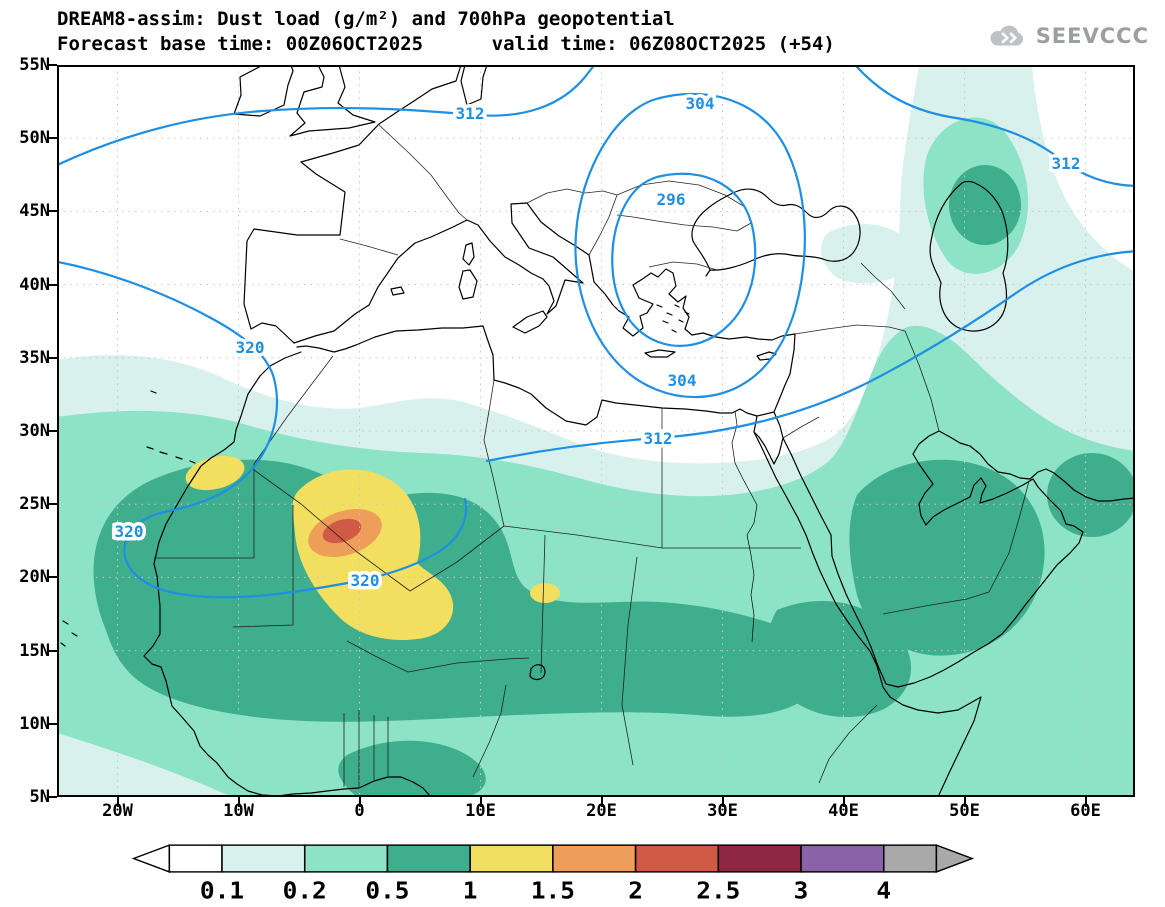 This screenshot has height=907, width=1165. I want to click on lon-tick-label: 60E, so click(1085, 811).